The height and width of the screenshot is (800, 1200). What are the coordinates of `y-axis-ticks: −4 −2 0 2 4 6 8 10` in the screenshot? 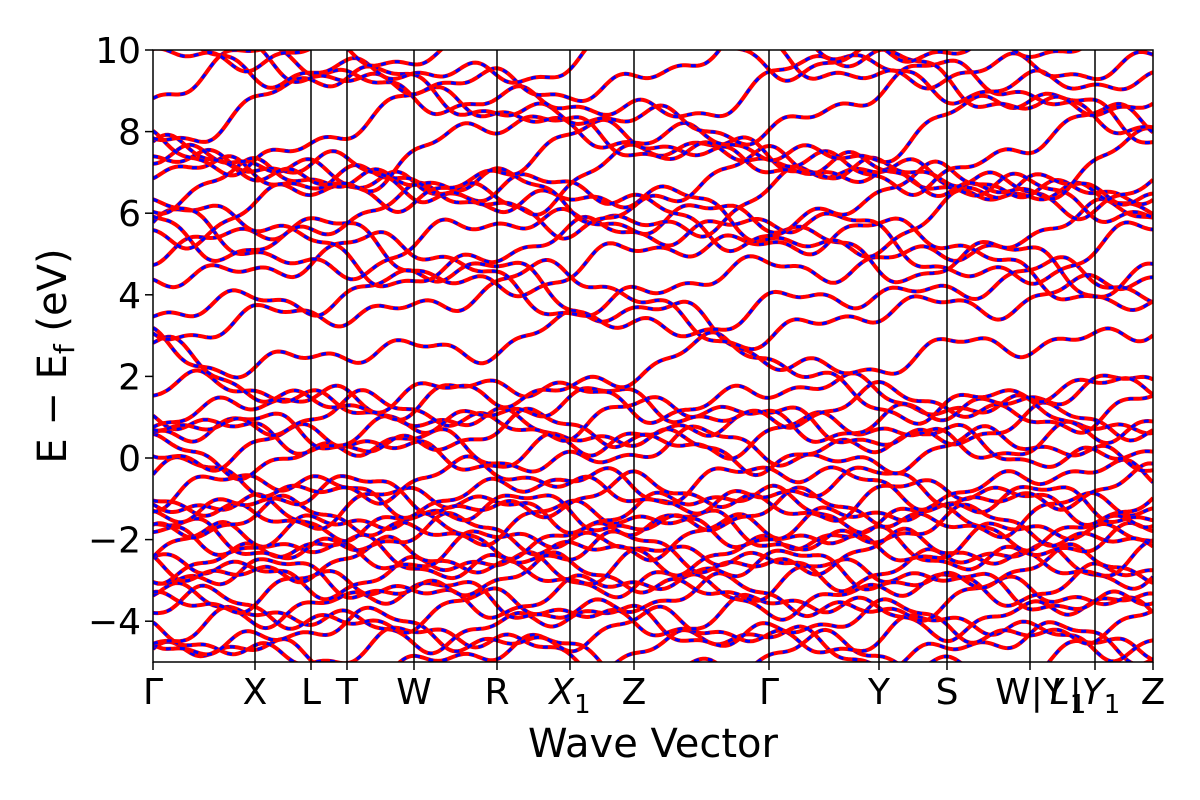 It's located at (120, 337).